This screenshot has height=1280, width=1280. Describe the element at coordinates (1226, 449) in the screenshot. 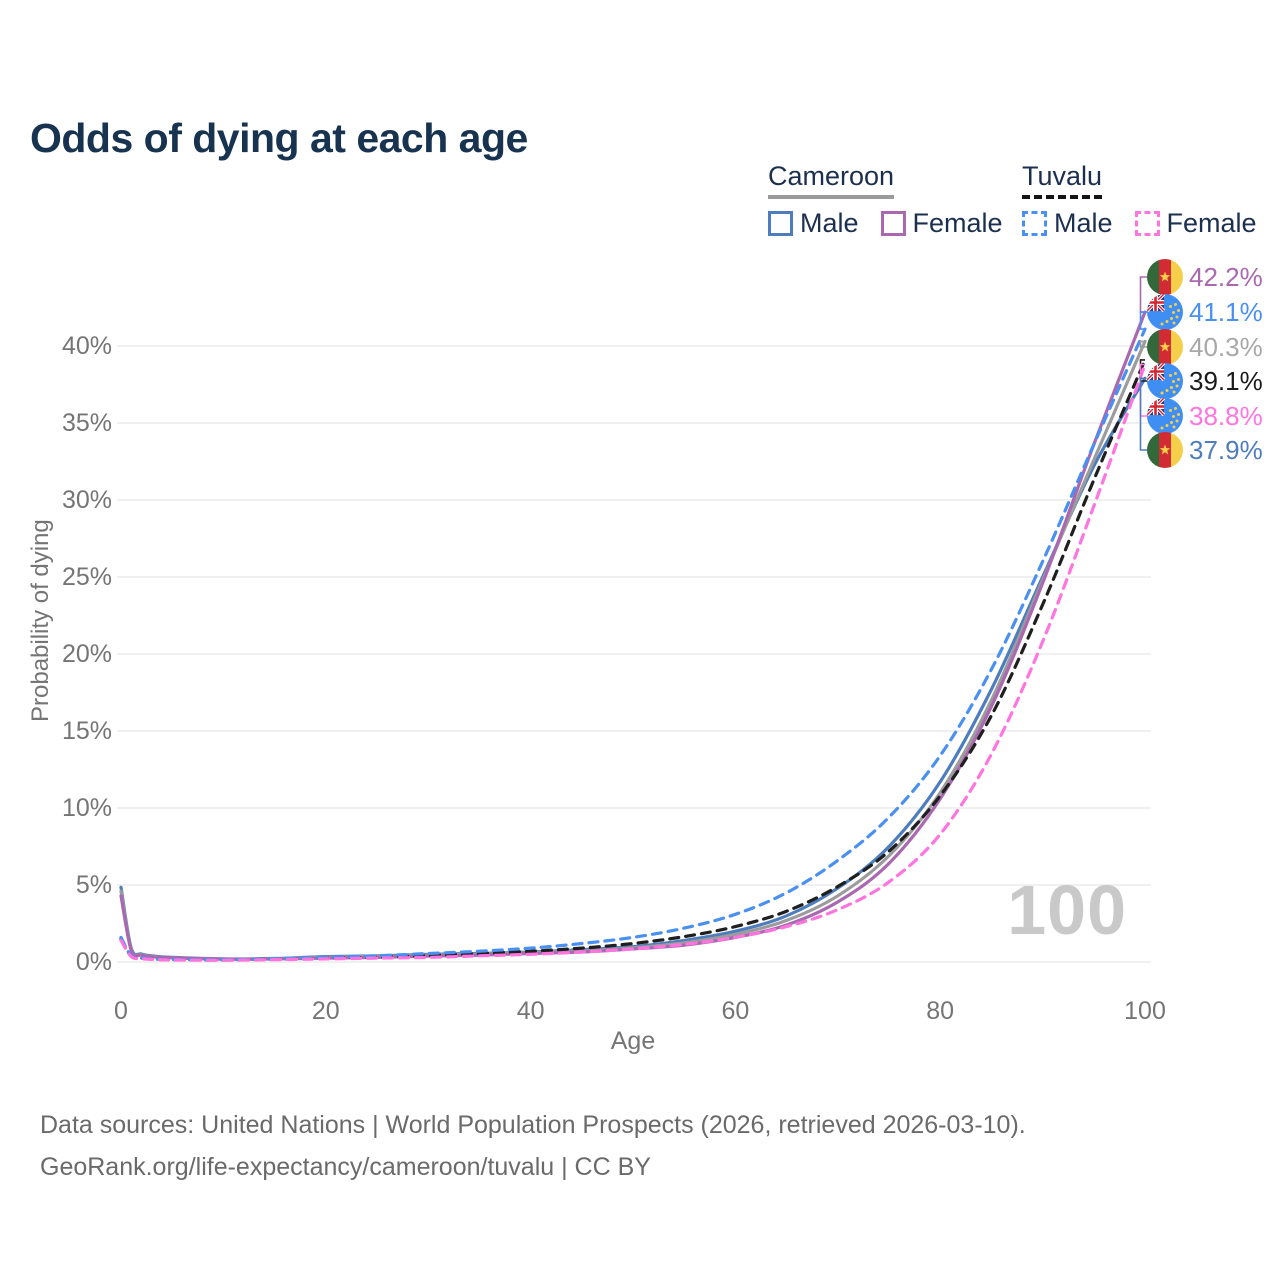

I see `end-label-value: 37.9%` at that location.